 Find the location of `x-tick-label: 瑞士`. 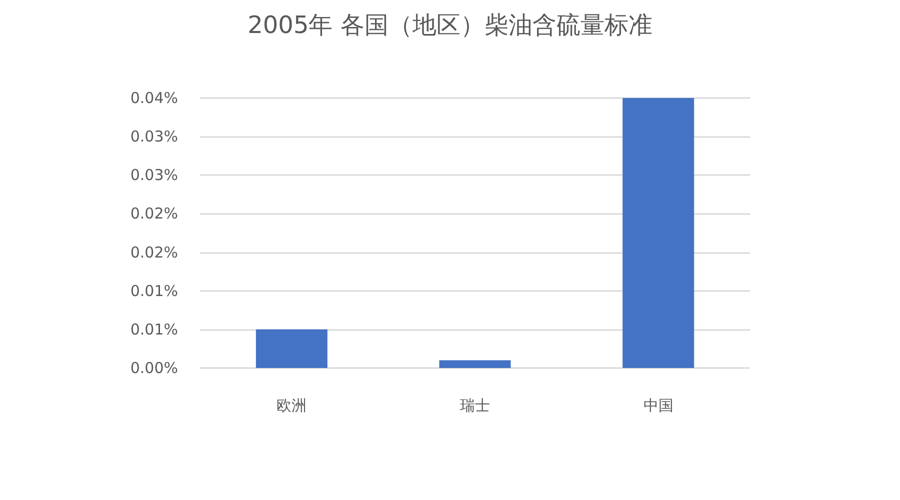

x-tick-label: 瑞士 is located at coordinates (475, 405).